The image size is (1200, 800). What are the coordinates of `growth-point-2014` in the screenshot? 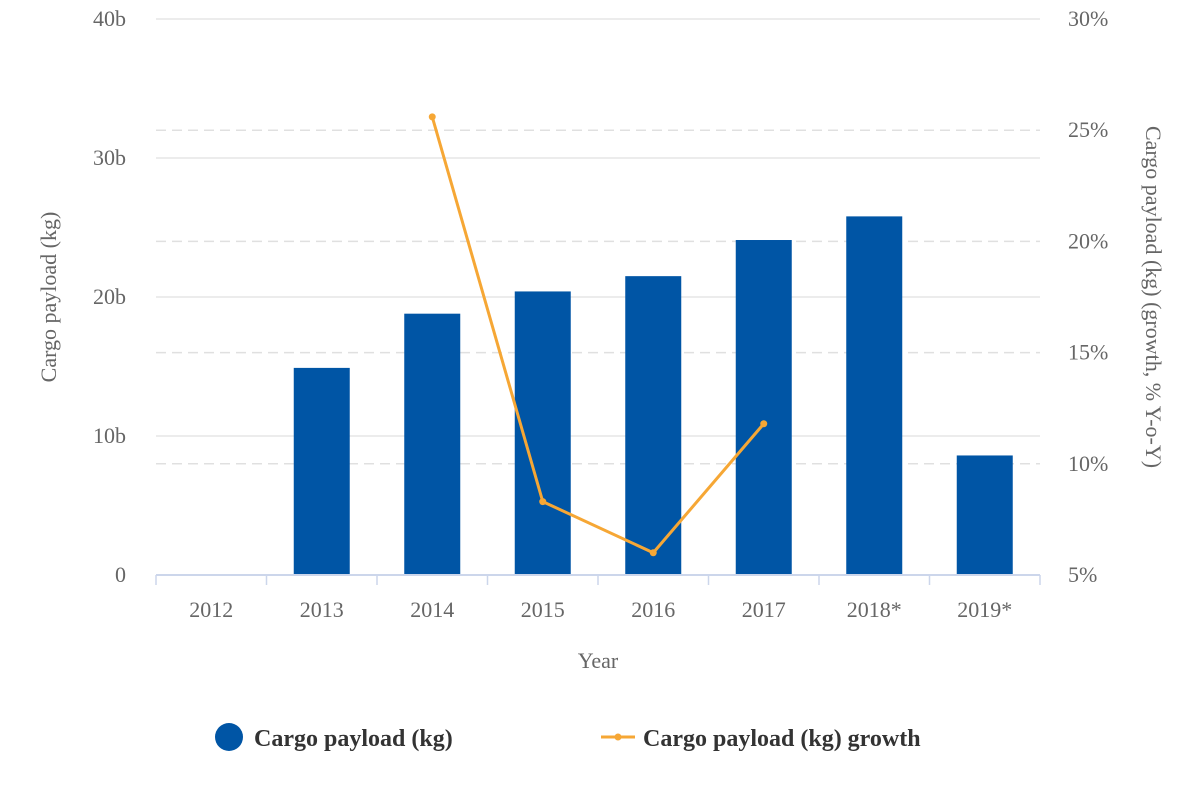 It's located at (432, 117).